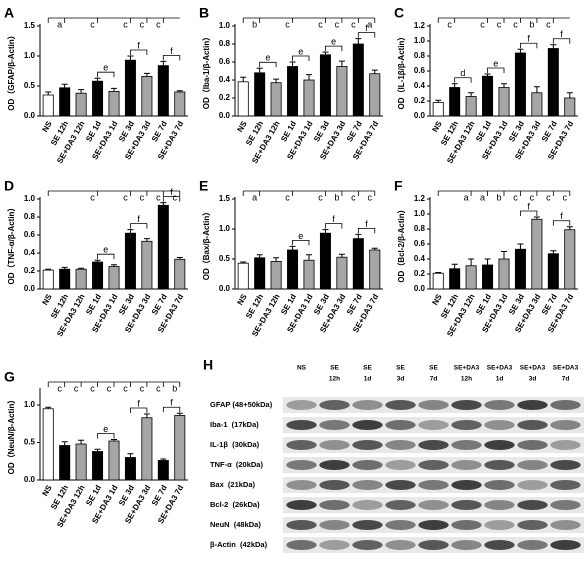  What do you see at coordinates (30, 85) in the screenshot?
I see `y-tick-label: 0.5` at bounding box center [30, 85].